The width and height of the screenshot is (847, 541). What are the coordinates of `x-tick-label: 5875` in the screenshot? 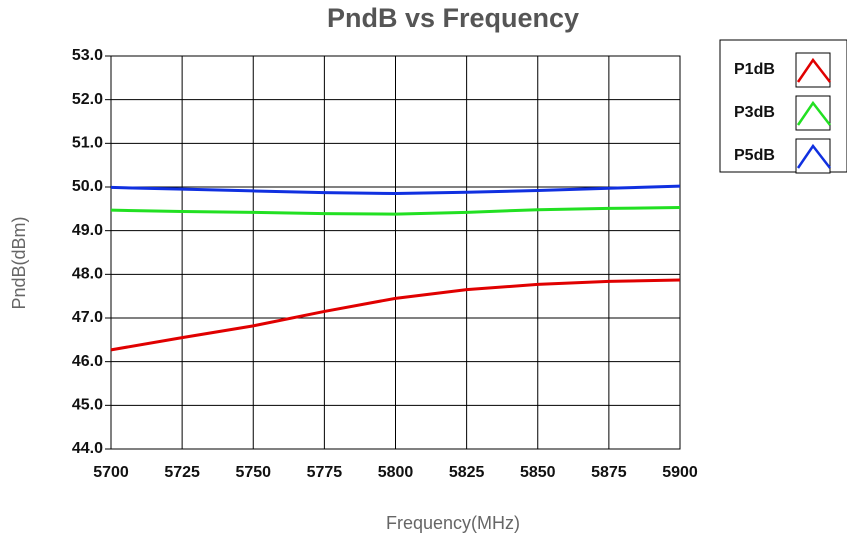 It's located at (609, 472).